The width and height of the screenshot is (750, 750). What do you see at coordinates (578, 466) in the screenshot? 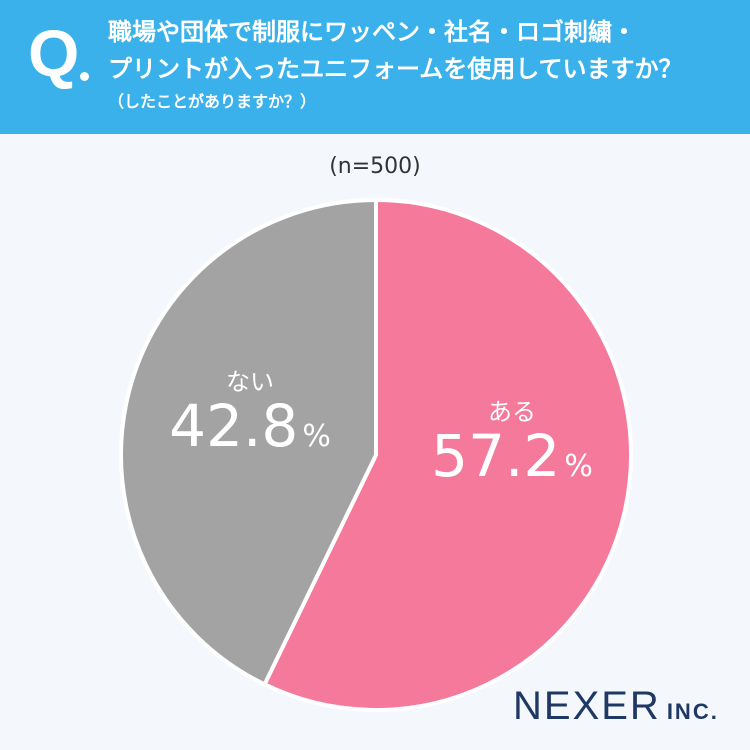
I see `slice-unit-yes: %` at bounding box center [578, 466].